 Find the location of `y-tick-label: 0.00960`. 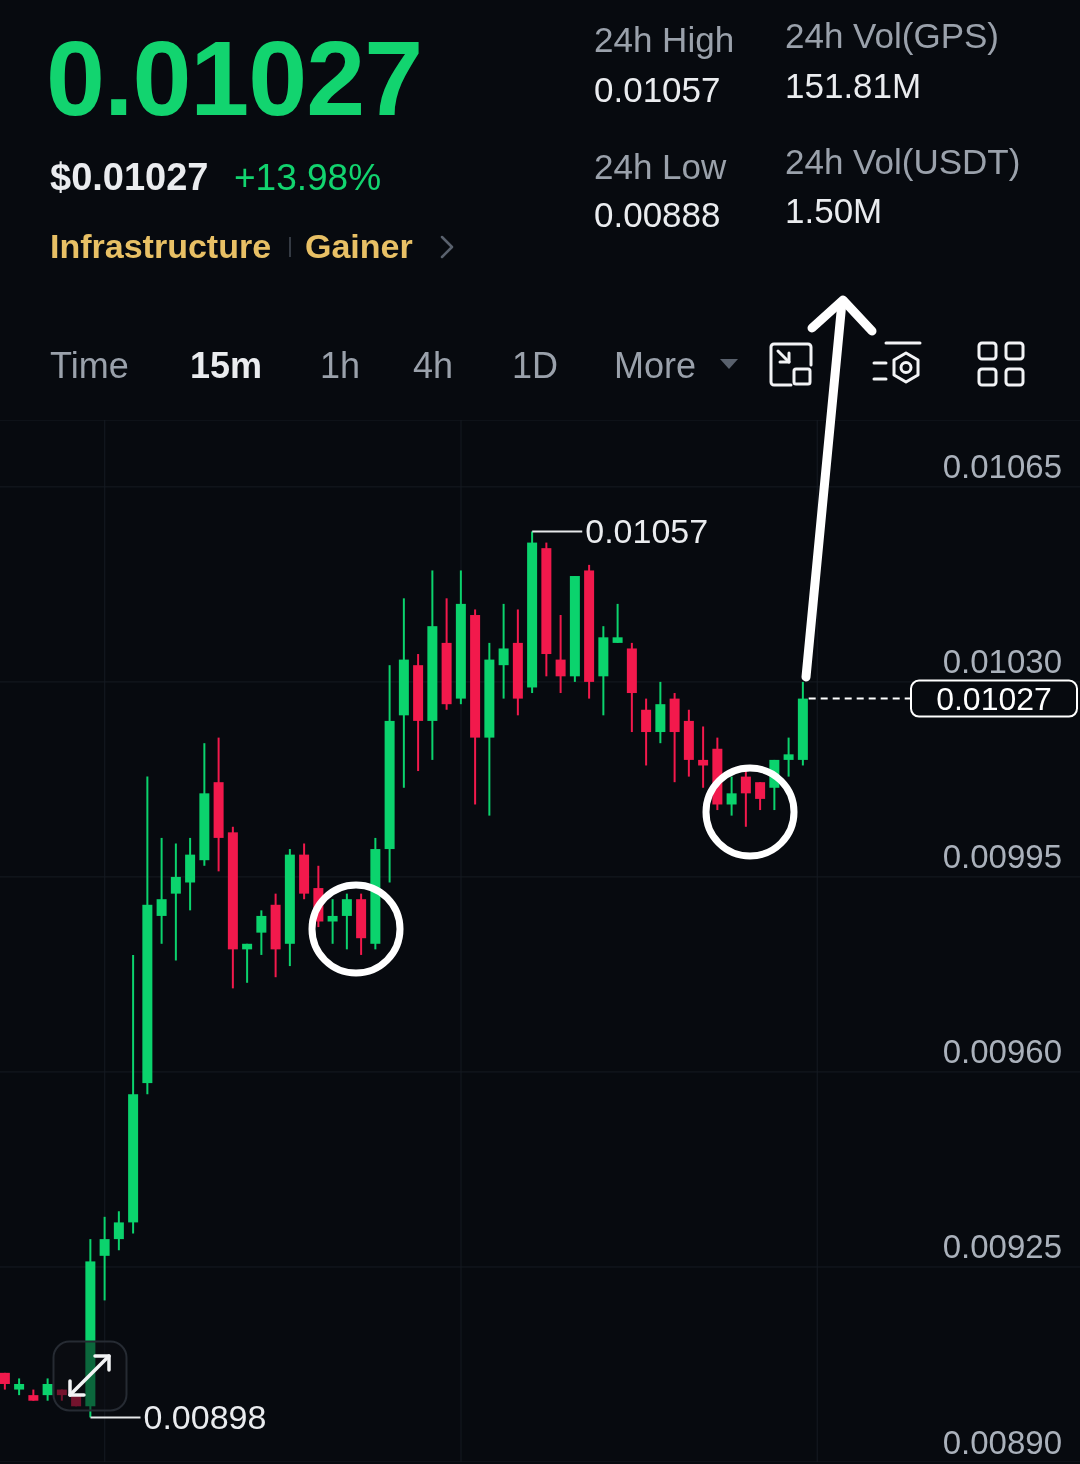

y-tick-label: 0.00960 is located at coordinates (1002, 1052).